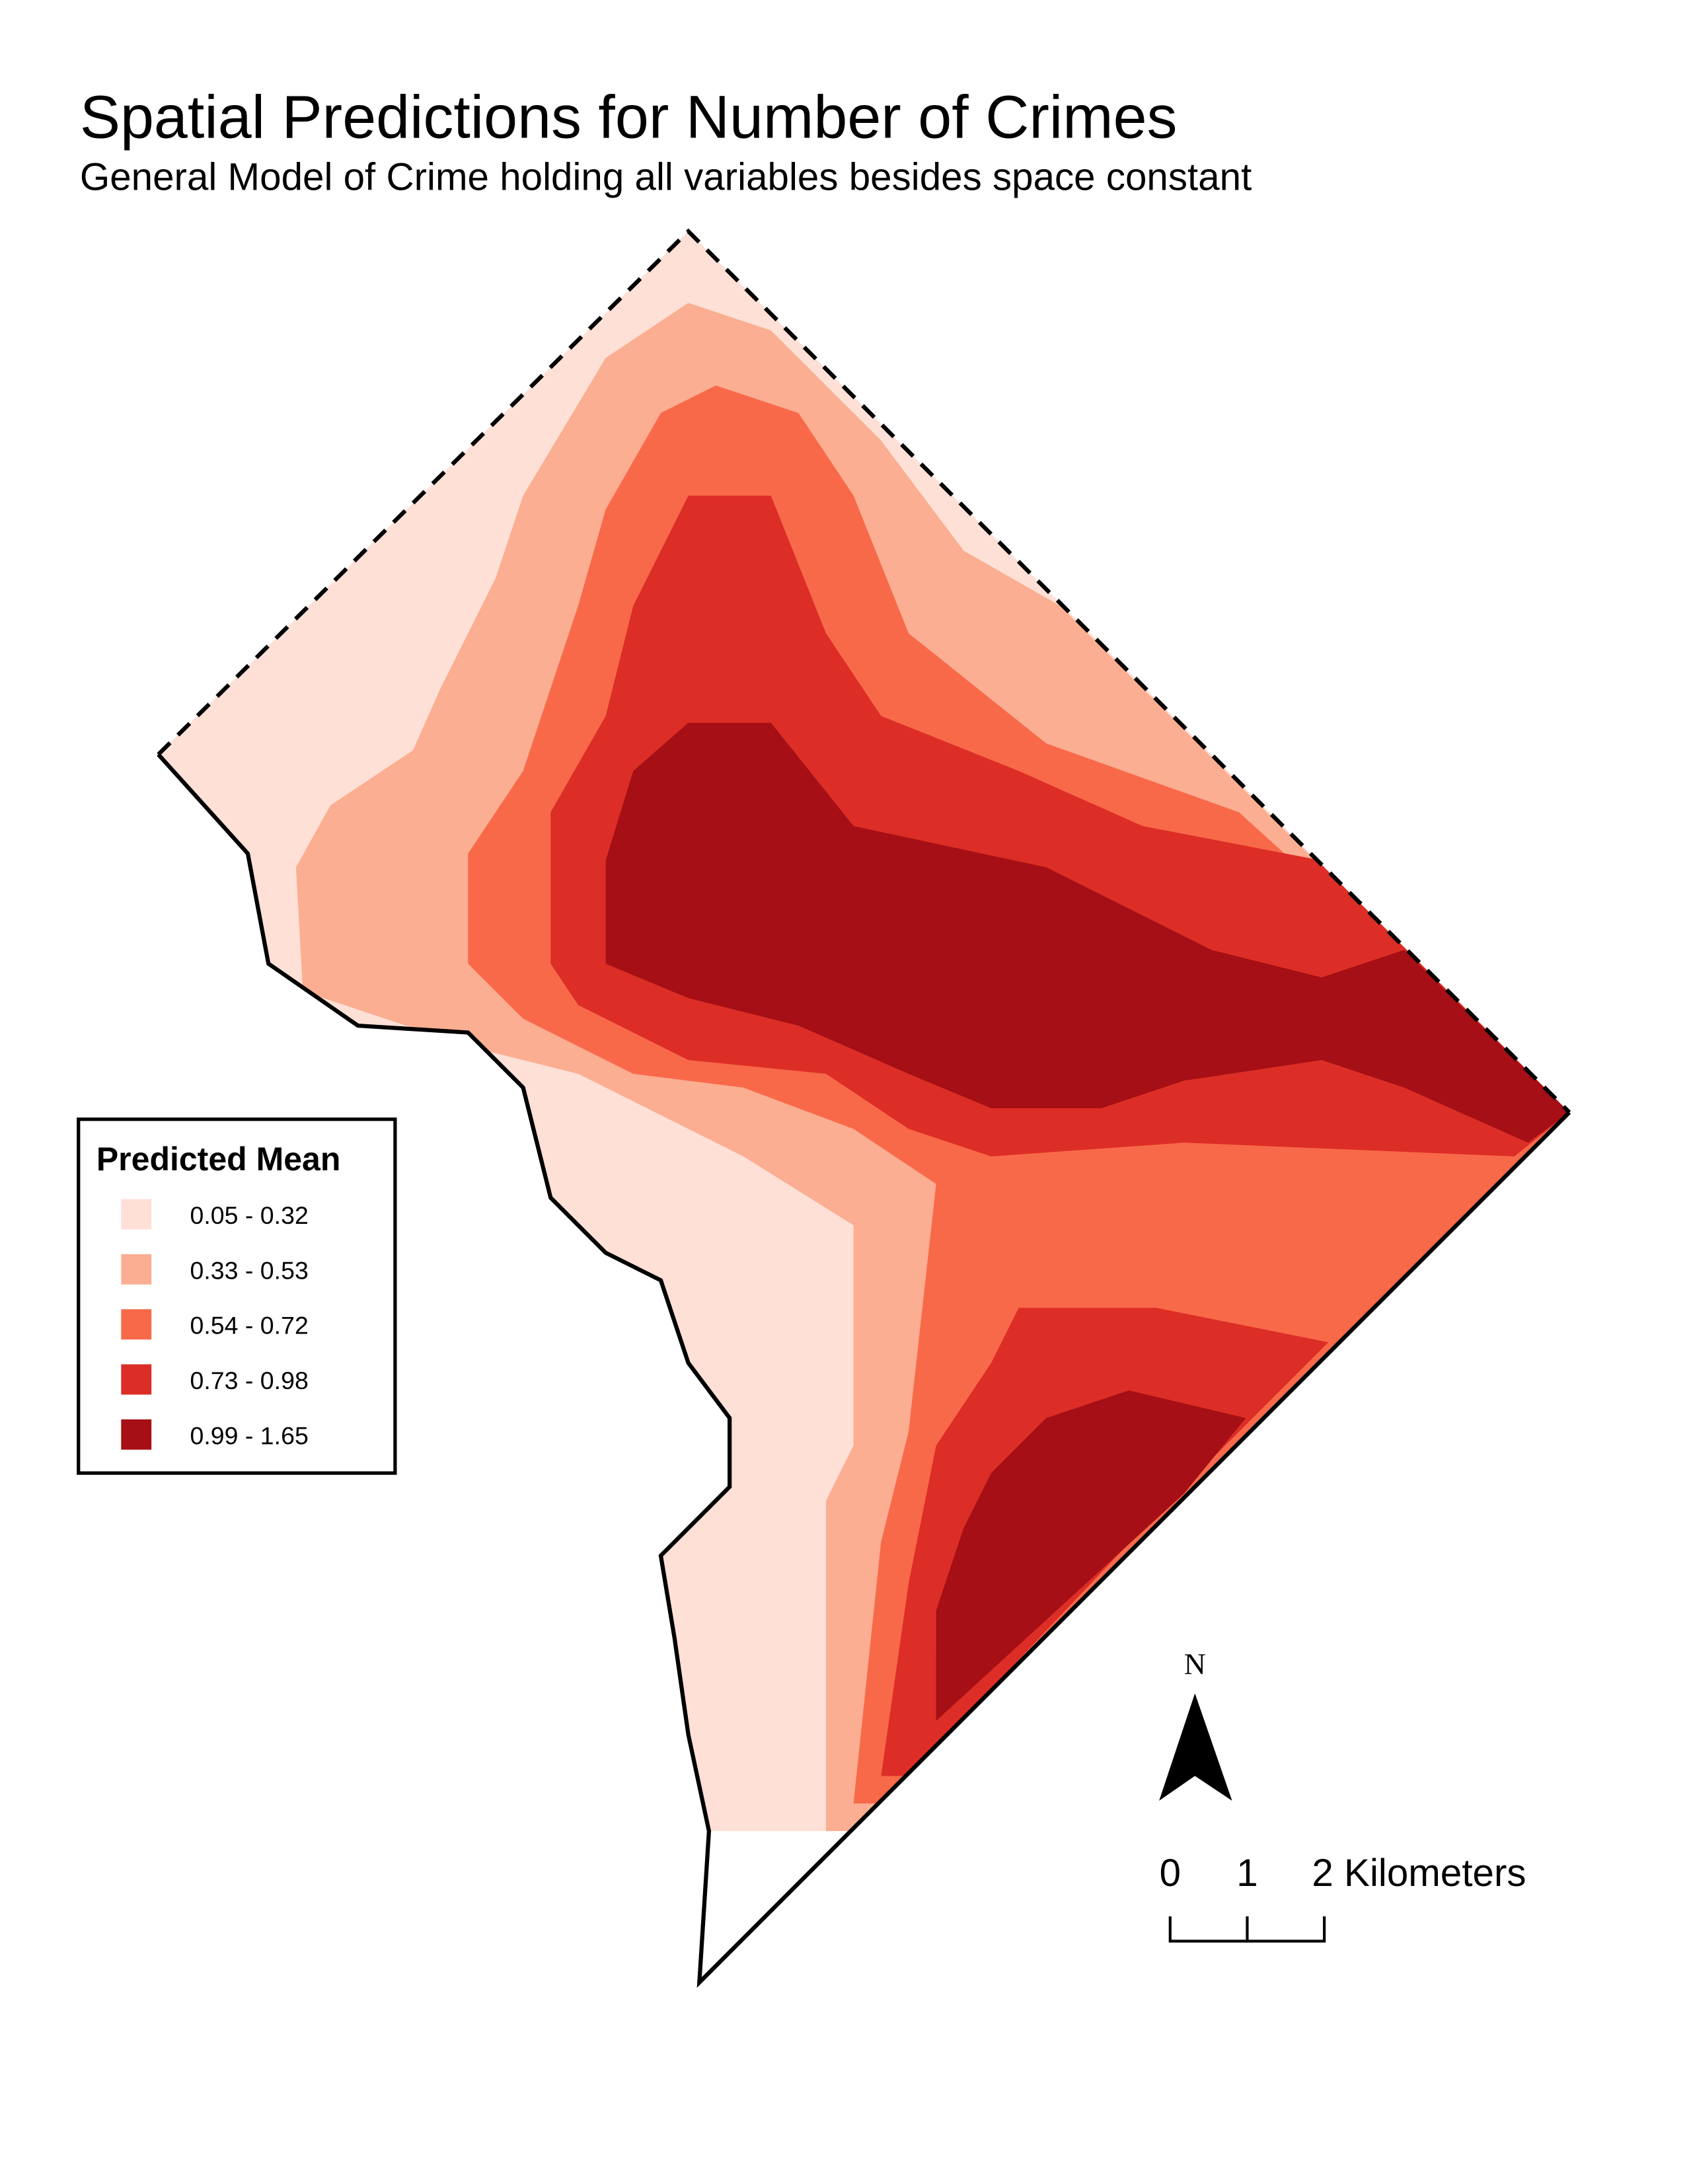 The image size is (1685, 2184). I want to click on scale-label: 2 Kilometers, so click(1419, 1873).